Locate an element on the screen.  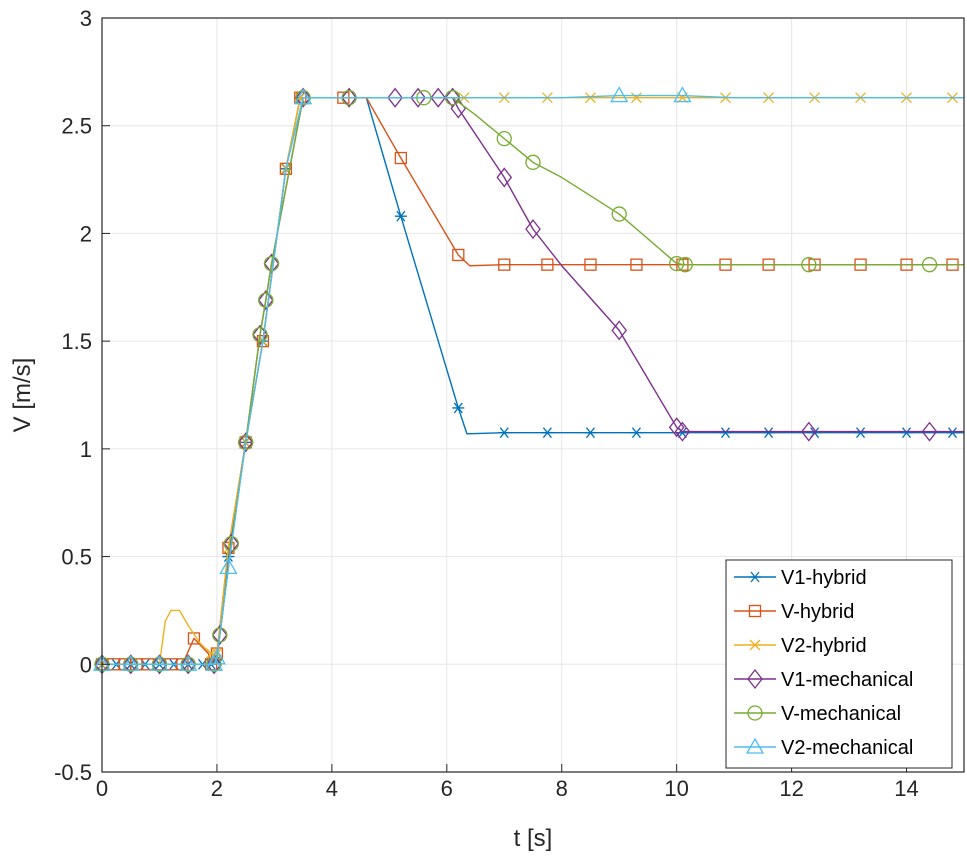
legend-box is located at coordinates (839, 664).